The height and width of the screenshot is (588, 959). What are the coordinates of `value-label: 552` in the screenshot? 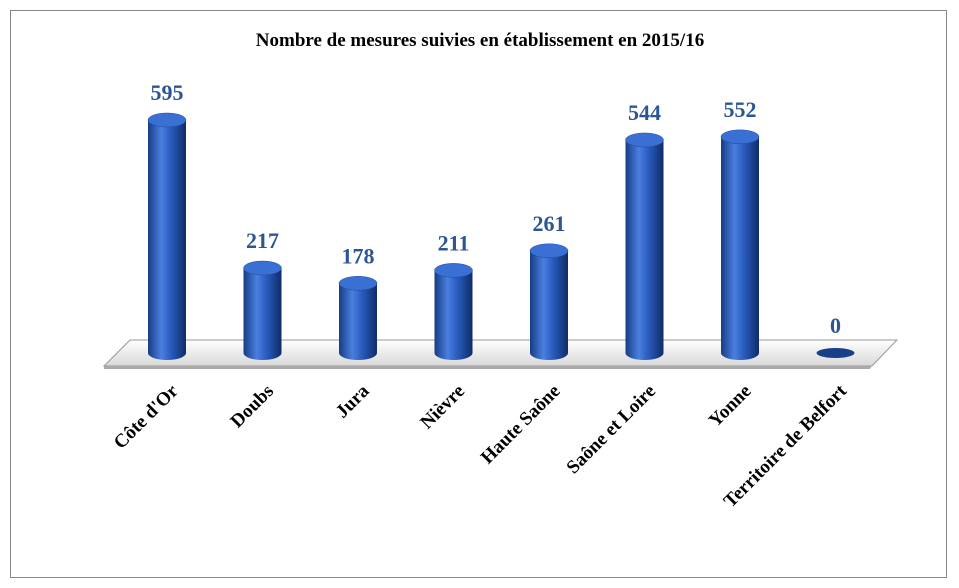 It's located at (740, 109).